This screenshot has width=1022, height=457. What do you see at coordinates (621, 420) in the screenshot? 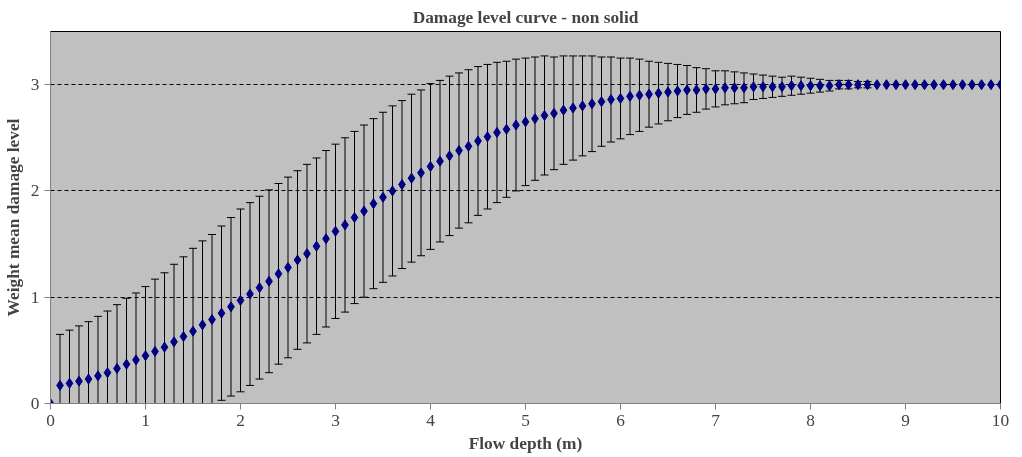
I see `x-tick-label: 6` at bounding box center [621, 420].